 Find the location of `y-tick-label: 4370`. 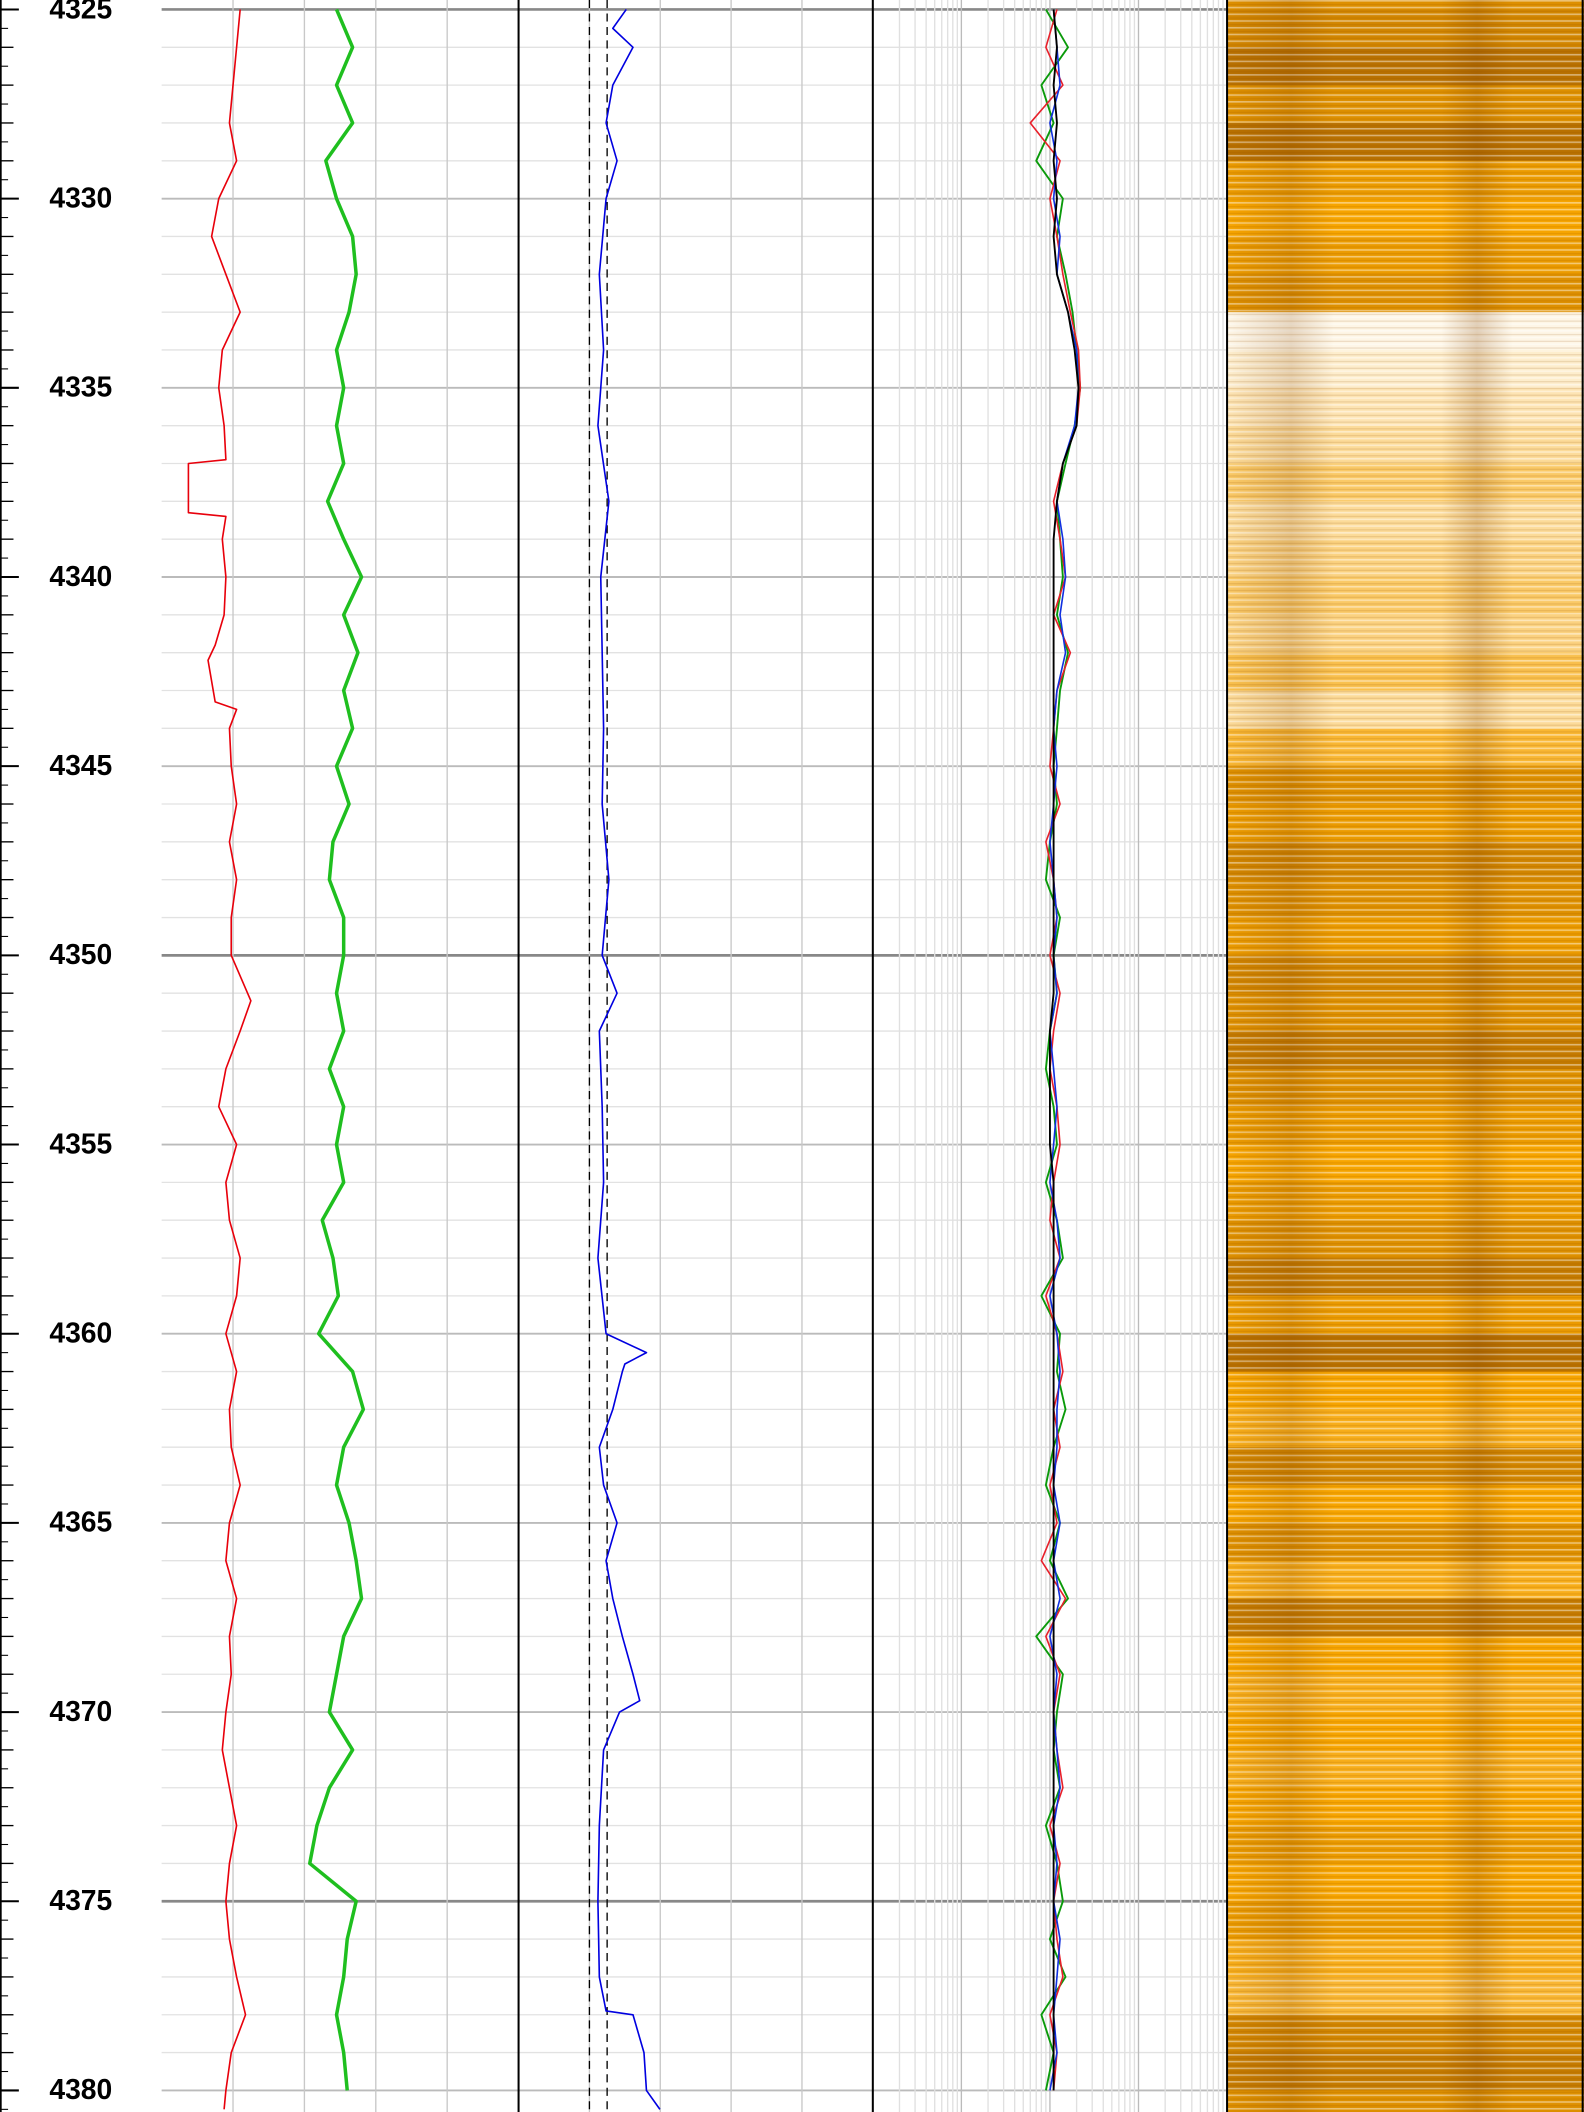

y-tick-label: 4370 is located at coordinates (80, 1711).